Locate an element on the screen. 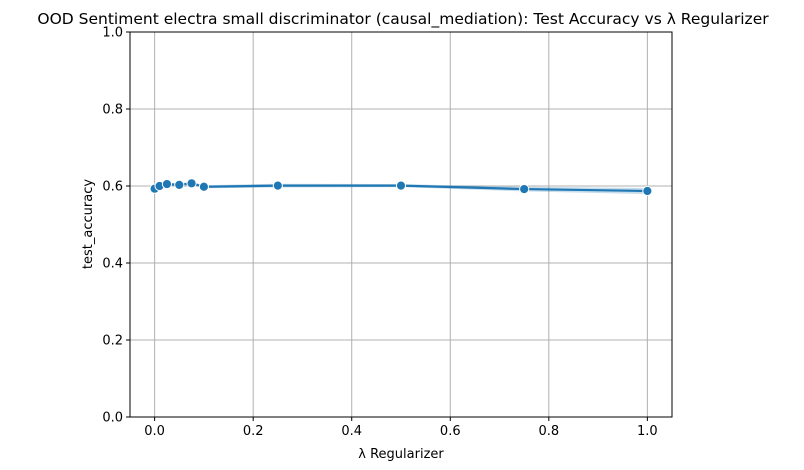 The height and width of the screenshot is (470, 804). x-tick-label: 0.2 is located at coordinates (253, 431).